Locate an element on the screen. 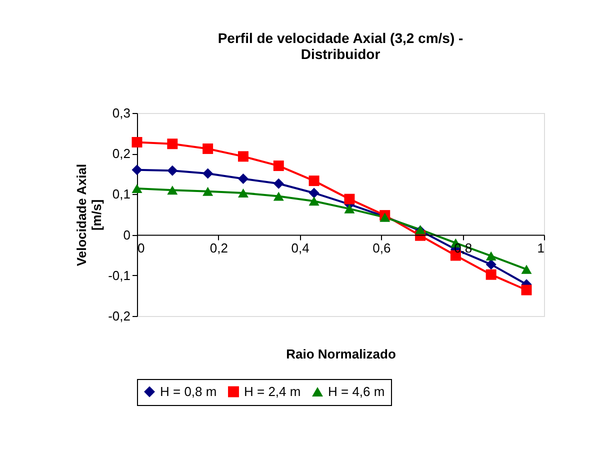 This screenshot has width=596, height=451. y-tick-label: 0,2 is located at coordinates (121, 154).